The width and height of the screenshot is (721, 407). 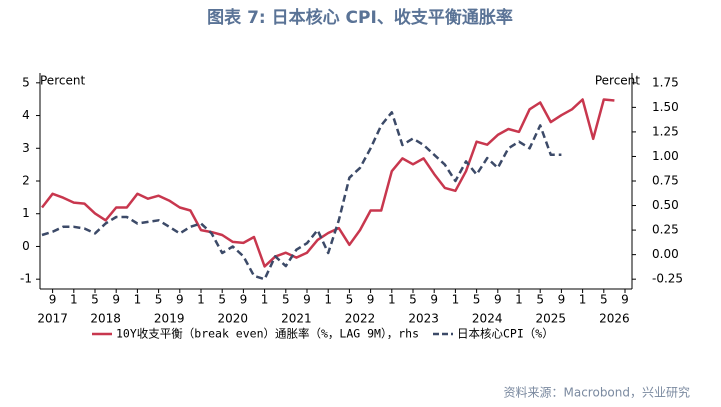 What do you see at coordinates (665, 254) in the screenshot?
I see `y2-tick-label: 0.00` at bounding box center [665, 254].